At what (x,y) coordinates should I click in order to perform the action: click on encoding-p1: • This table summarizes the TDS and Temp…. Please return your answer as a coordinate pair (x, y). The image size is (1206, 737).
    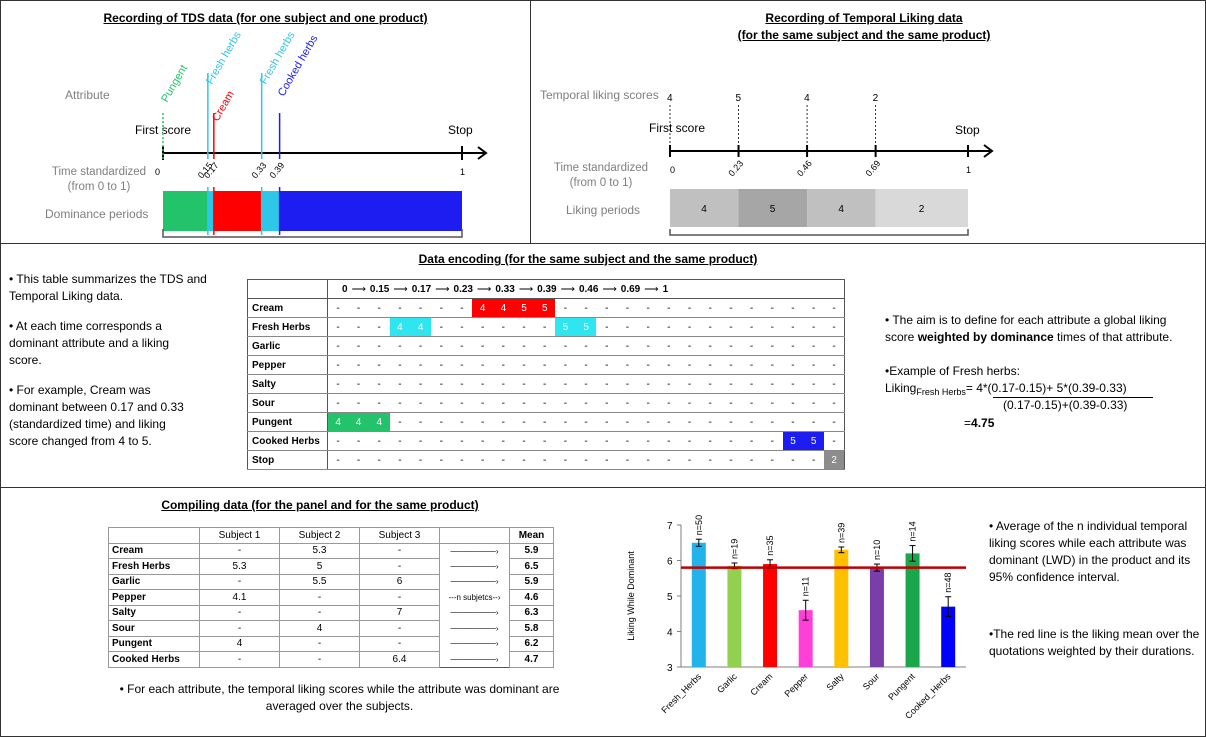
    Looking at the image, I should click on (108, 287).